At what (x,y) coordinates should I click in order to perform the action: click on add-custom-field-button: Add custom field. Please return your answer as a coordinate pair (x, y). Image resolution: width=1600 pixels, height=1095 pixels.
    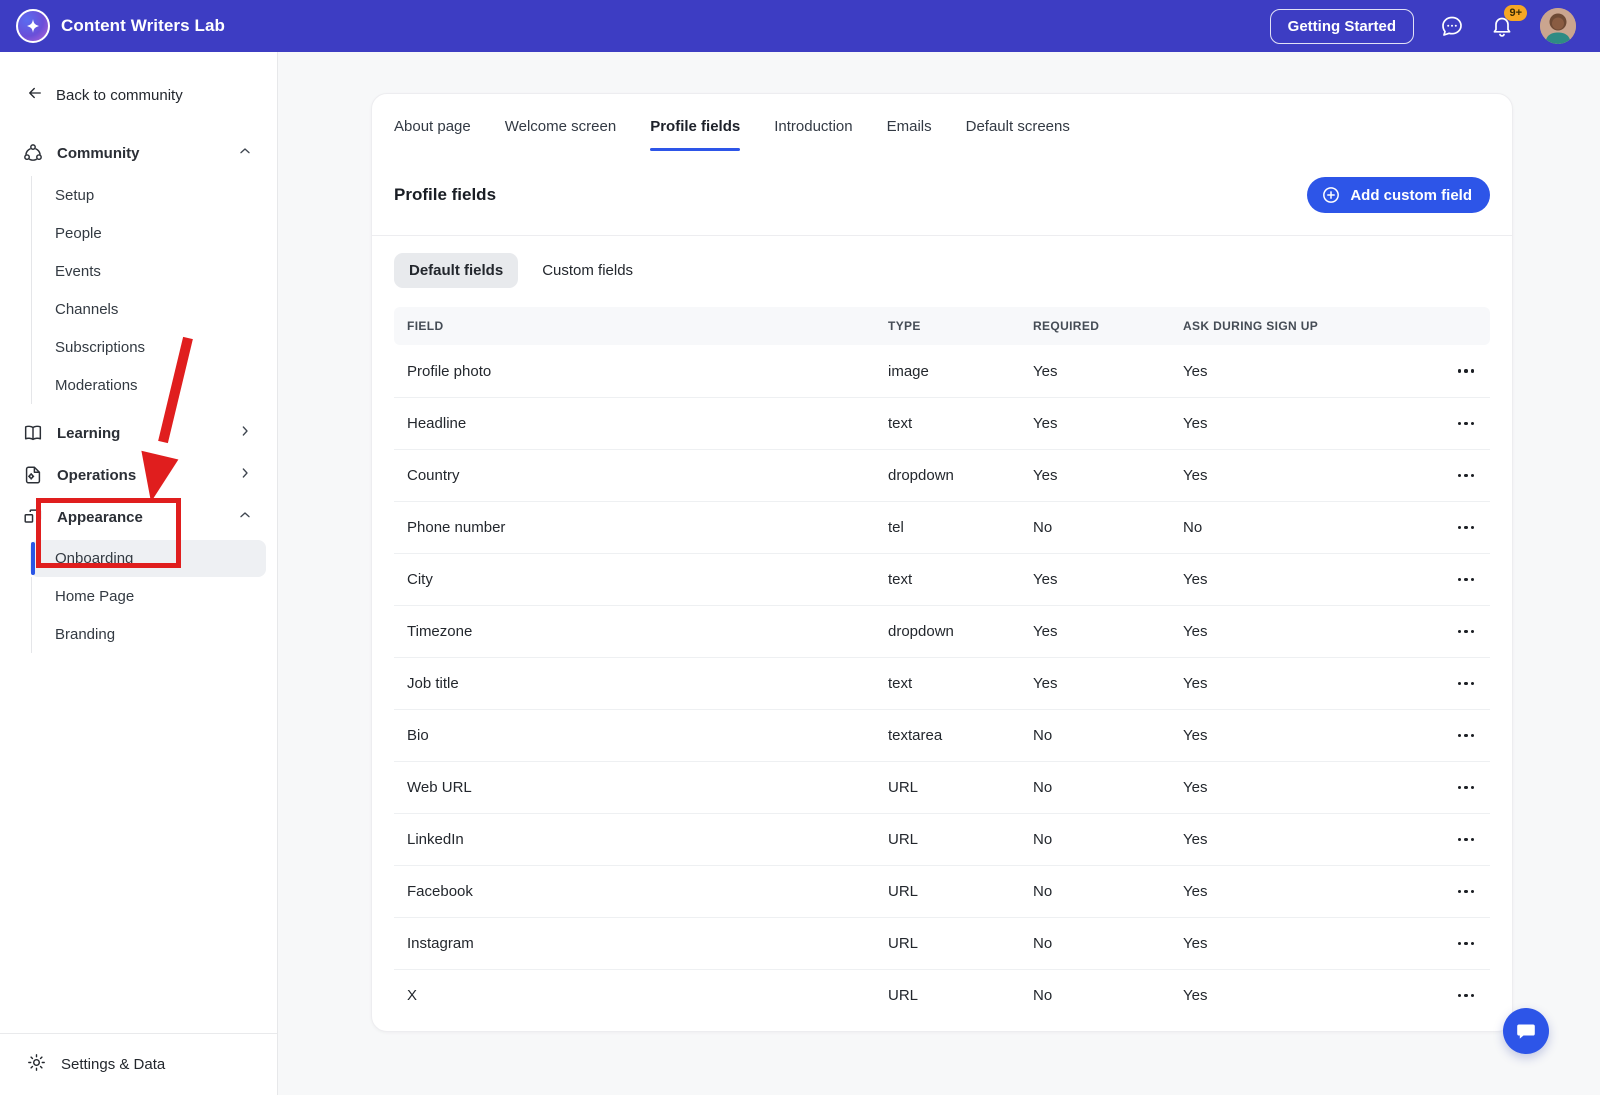
    Looking at the image, I should click on (1398, 195).